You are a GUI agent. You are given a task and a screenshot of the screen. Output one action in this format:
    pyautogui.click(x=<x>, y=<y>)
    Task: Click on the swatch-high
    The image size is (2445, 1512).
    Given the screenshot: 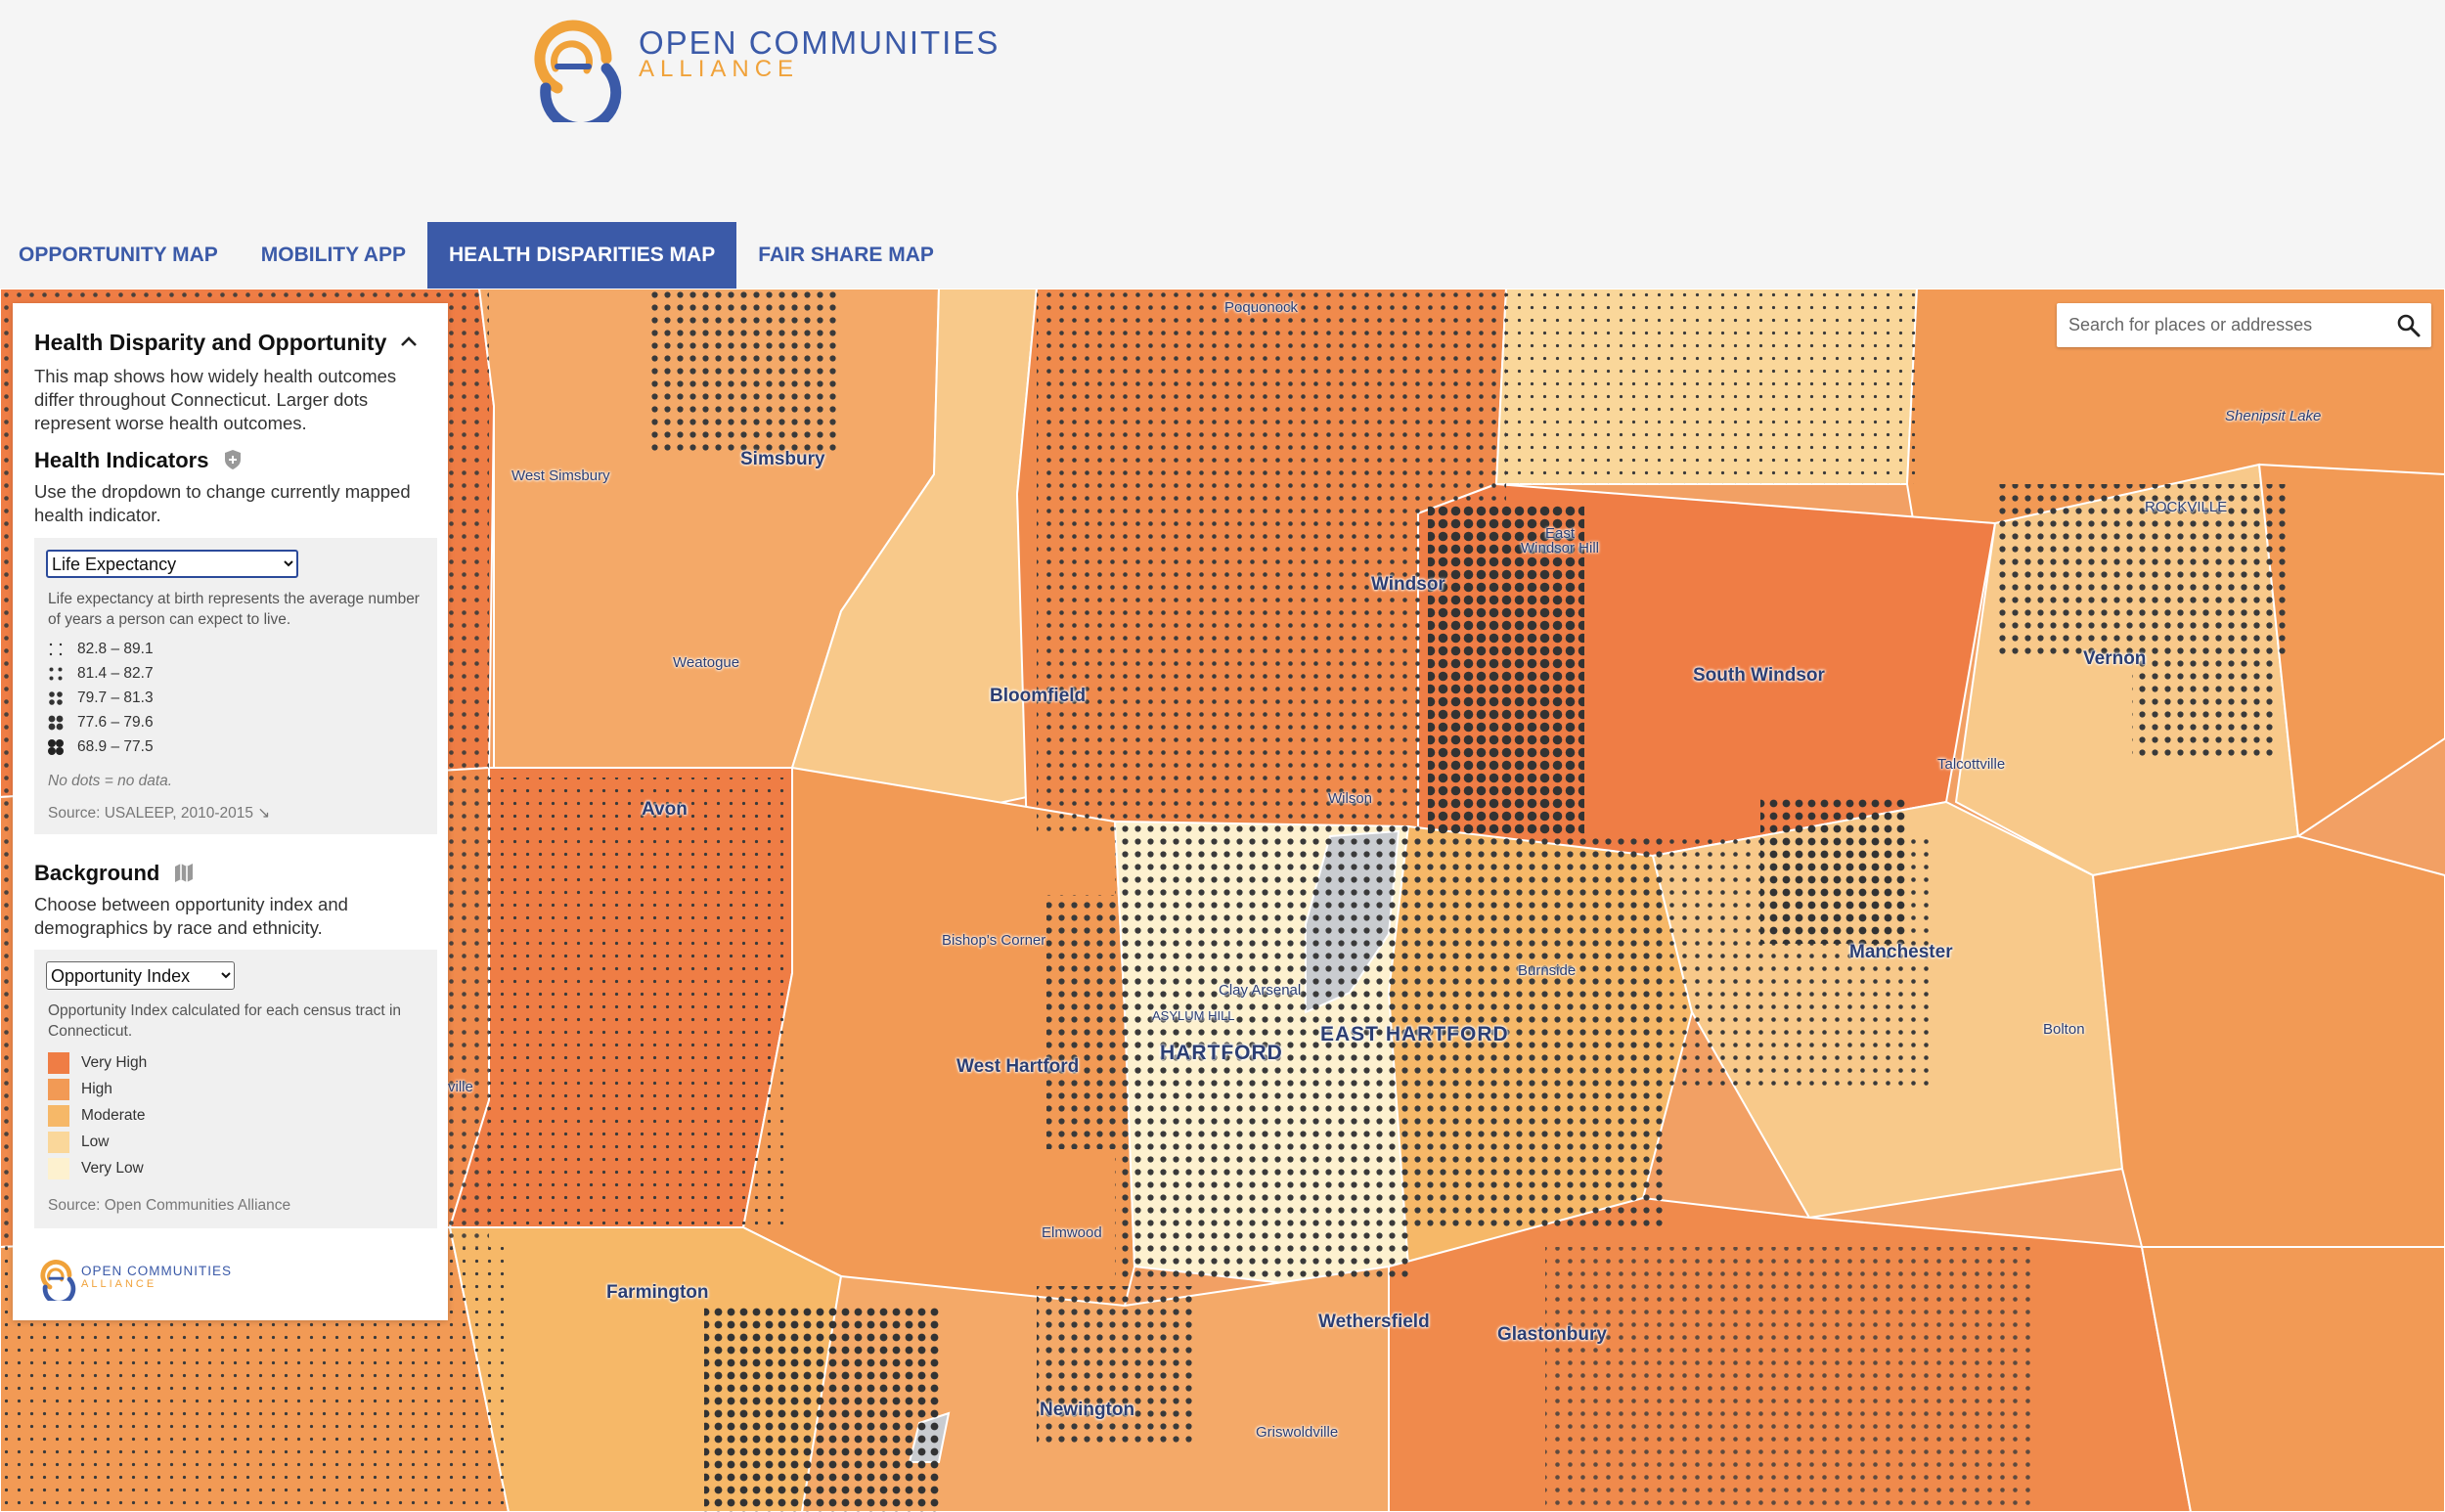 What is the action you would take?
    pyautogui.click(x=58, y=1089)
    